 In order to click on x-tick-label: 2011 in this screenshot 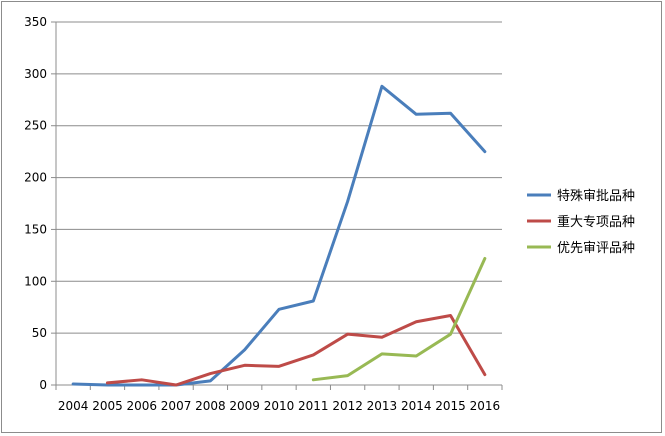, I will do `click(313, 406)`.